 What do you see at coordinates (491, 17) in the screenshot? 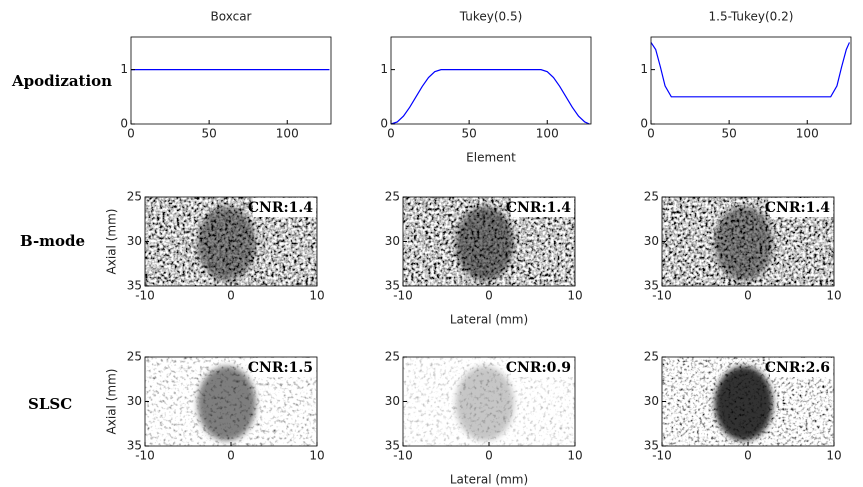
I see `panel-title: Tukey(0.5)` at bounding box center [491, 17].